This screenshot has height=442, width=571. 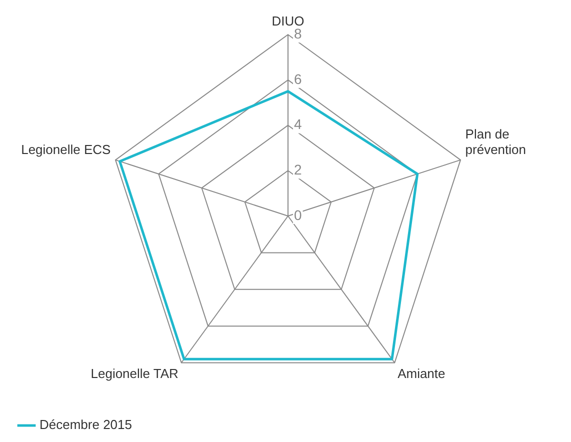 What do you see at coordinates (86, 424) in the screenshot?
I see `legend-label: Décembre 2015` at bounding box center [86, 424].